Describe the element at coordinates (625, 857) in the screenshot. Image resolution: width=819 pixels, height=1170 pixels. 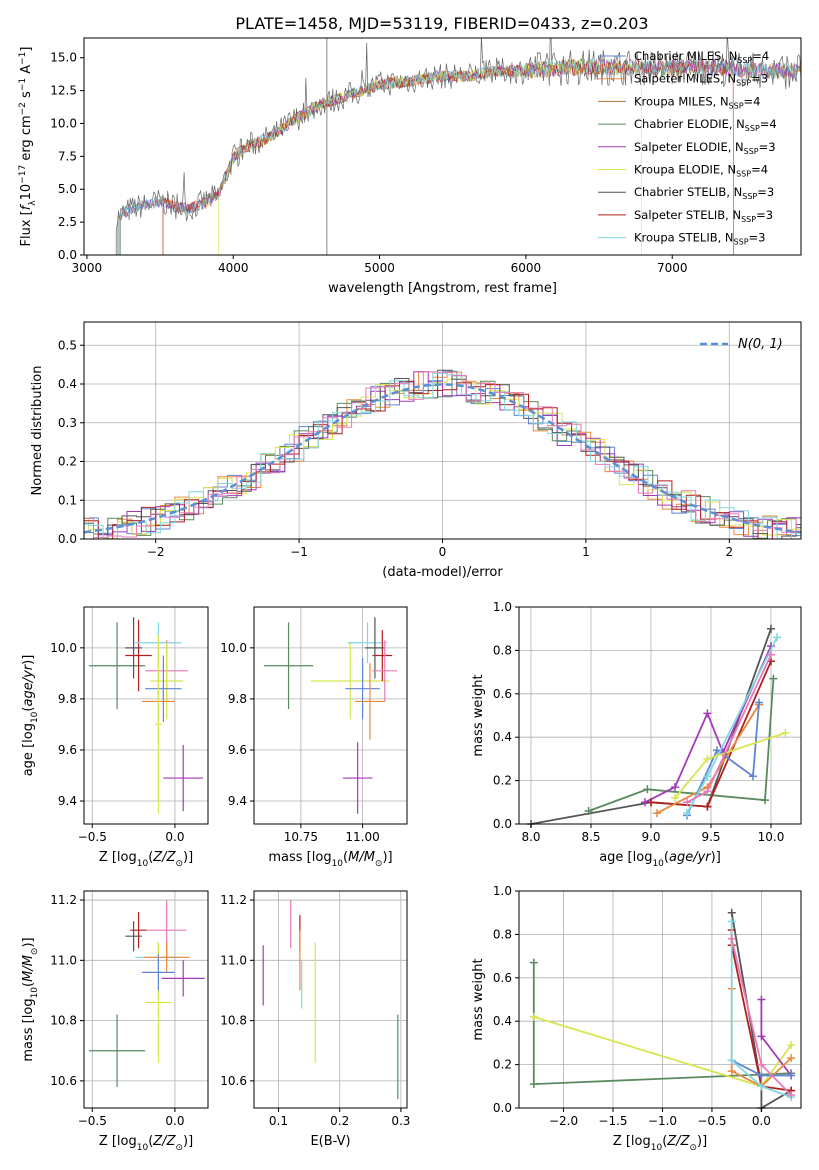
I see `x-axis-label-part: age [log` at that location.